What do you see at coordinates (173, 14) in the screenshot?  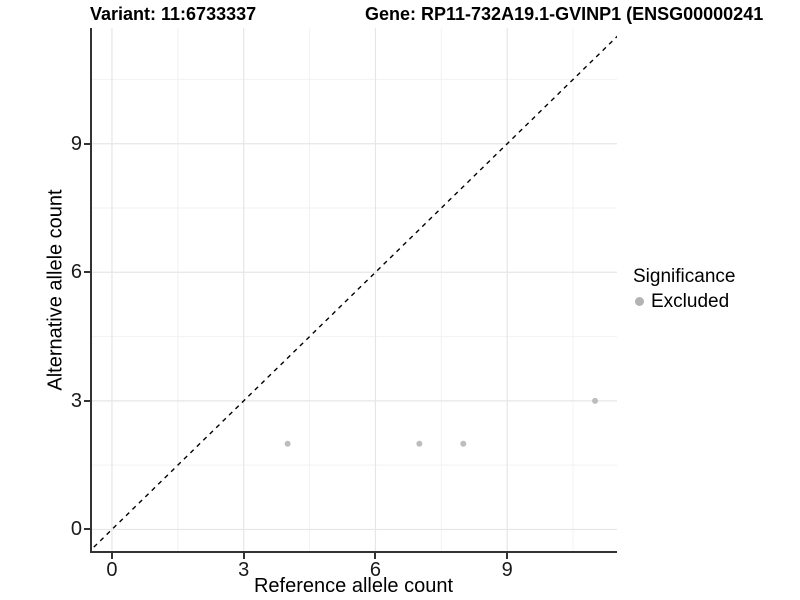 I see `variant-title: Variant: 11:6733337` at bounding box center [173, 14].